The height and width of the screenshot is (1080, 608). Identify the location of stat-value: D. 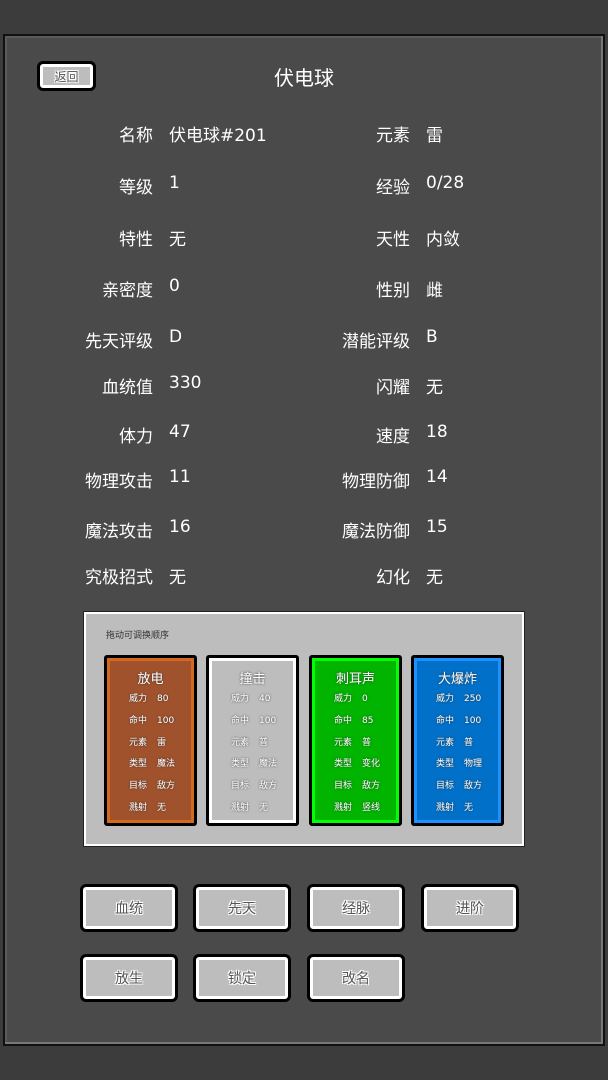
(176, 337).